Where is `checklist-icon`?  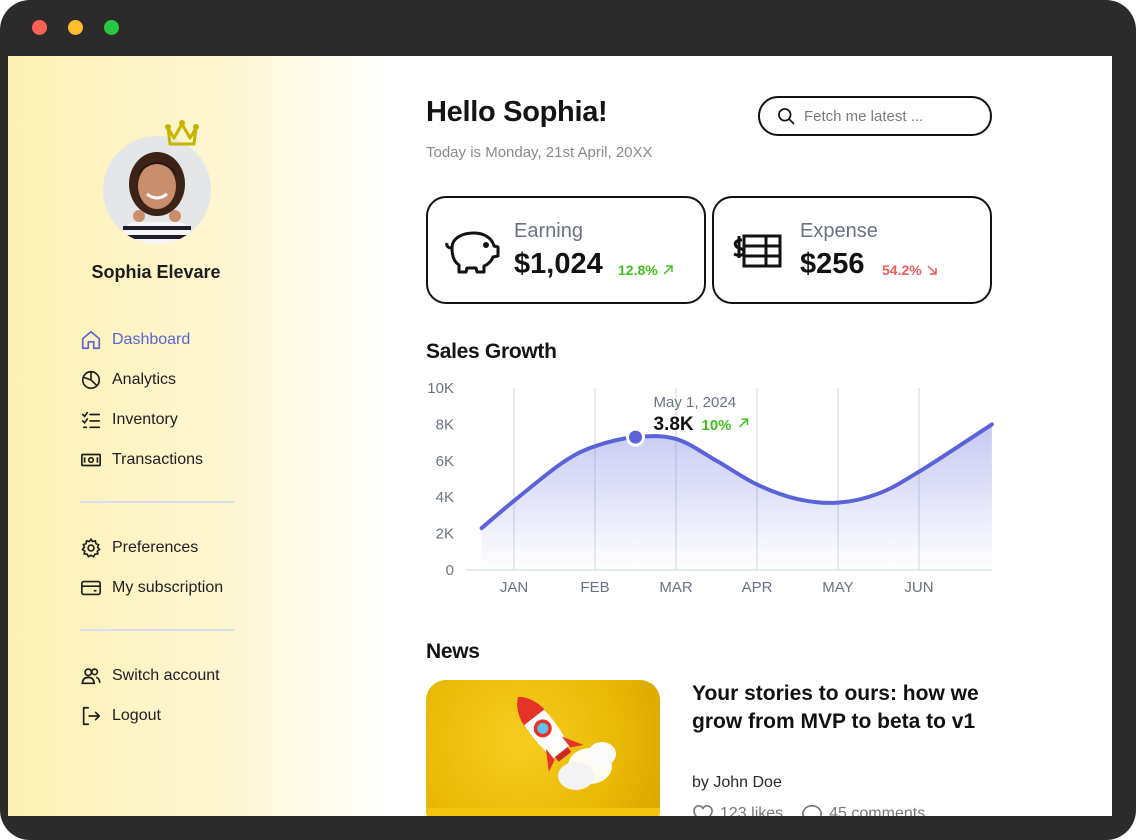 checklist-icon is located at coordinates (91, 420).